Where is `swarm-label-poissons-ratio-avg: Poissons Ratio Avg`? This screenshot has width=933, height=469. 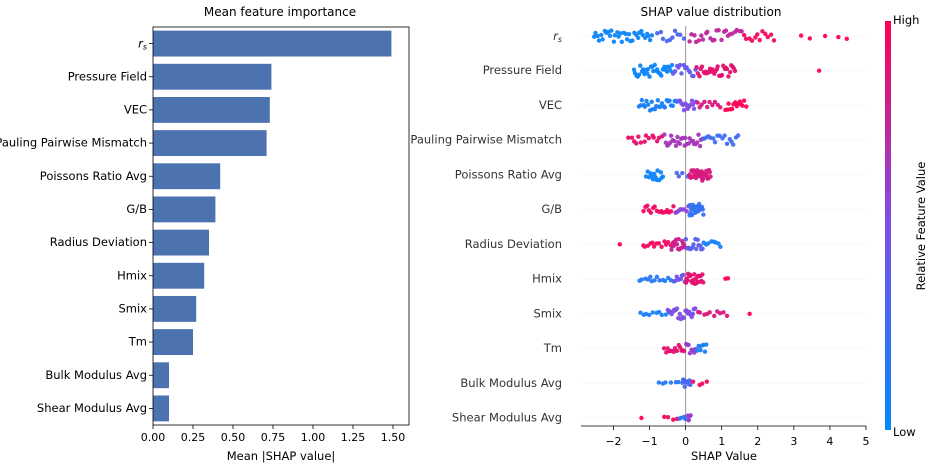 swarm-label-poissons-ratio-avg: Poissons Ratio Avg is located at coordinates (508, 174).